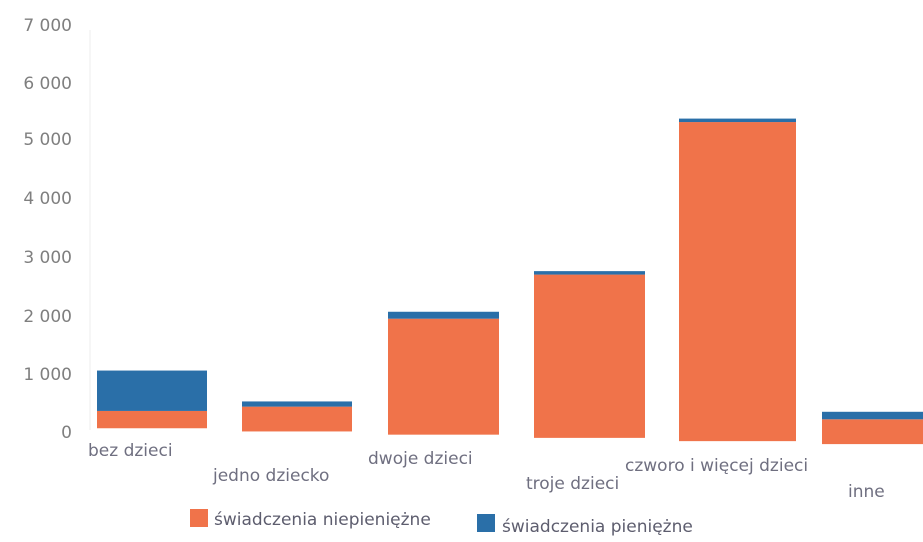 The height and width of the screenshot is (542, 923). What do you see at coordinates (47, 375) in the screenshot?
I see `y-tick-label: 1 000` at bounding box center [47, 375].